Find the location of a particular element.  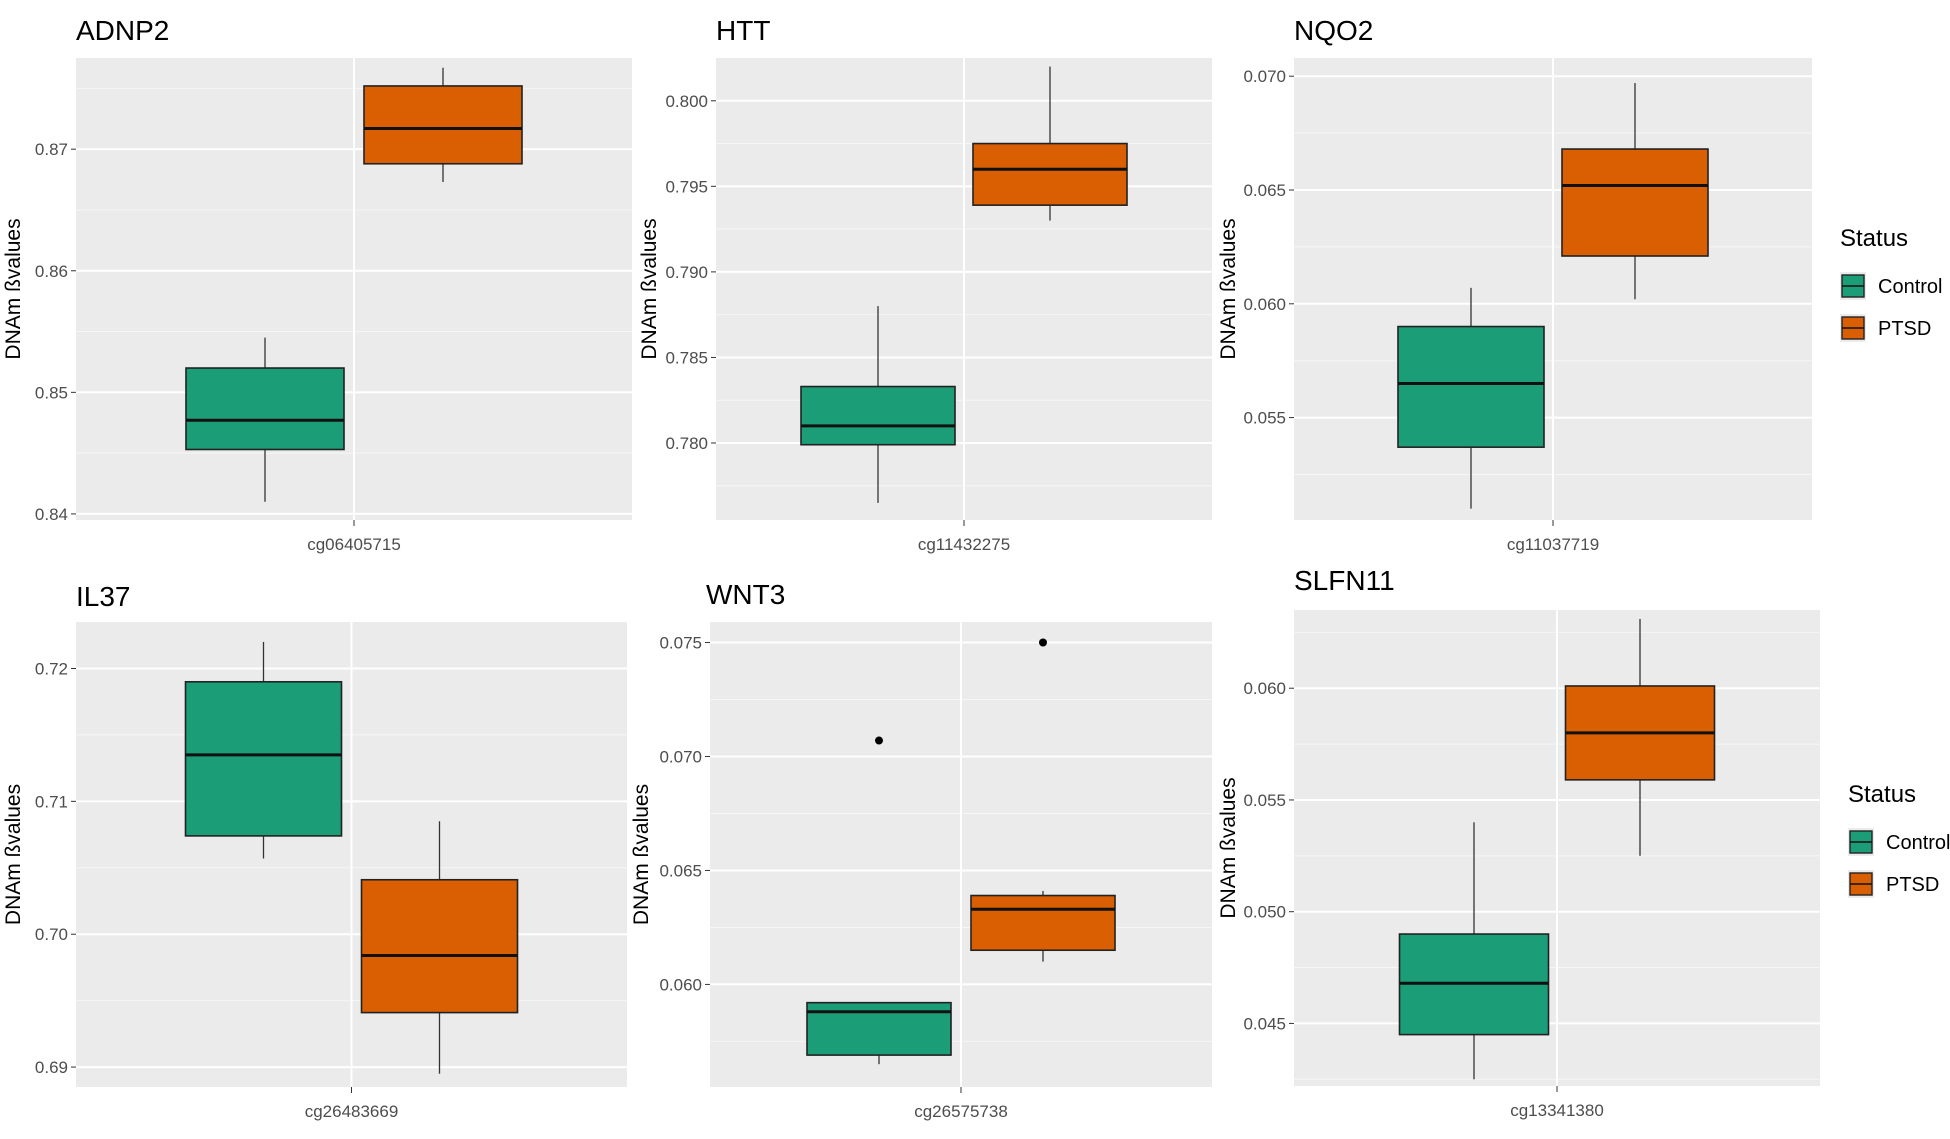

y-tick-label: 0.050 is located at coordinates (1264, 912).